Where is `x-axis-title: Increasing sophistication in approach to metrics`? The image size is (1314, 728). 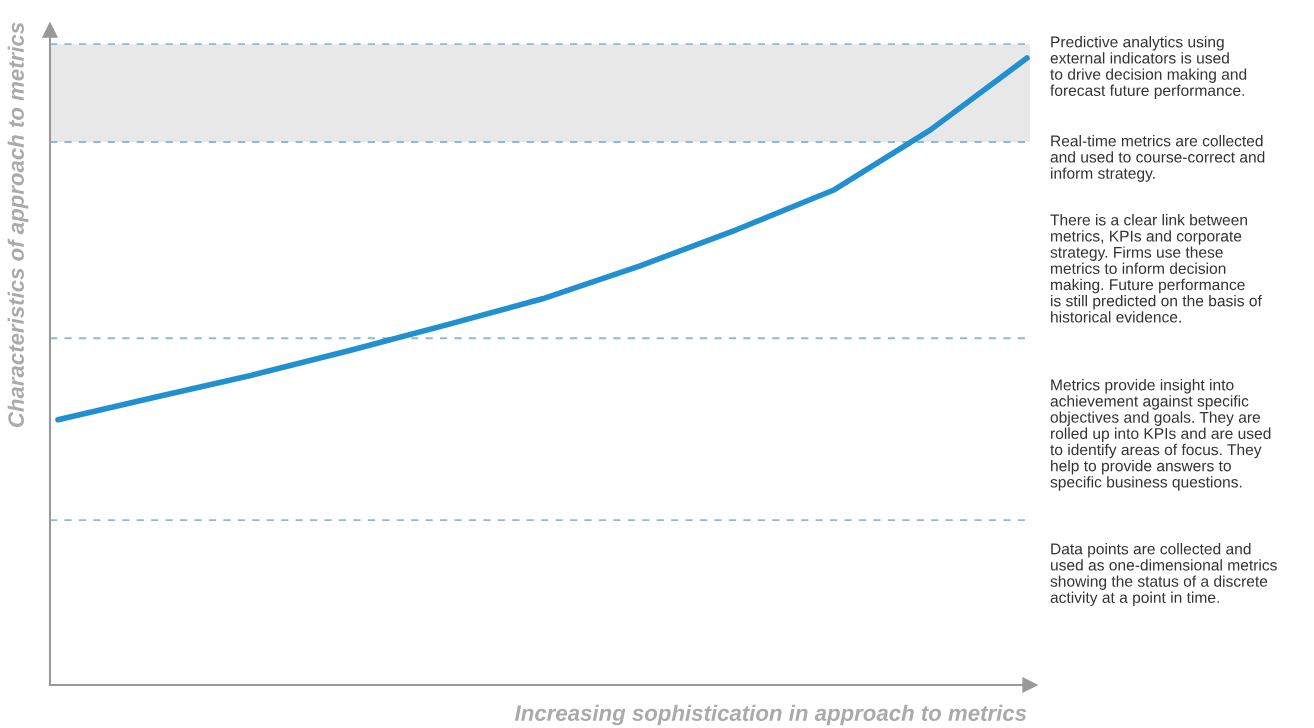
x-axis-title: Increasing sophistication in approach to metrics is located at coordinates (770, 715).